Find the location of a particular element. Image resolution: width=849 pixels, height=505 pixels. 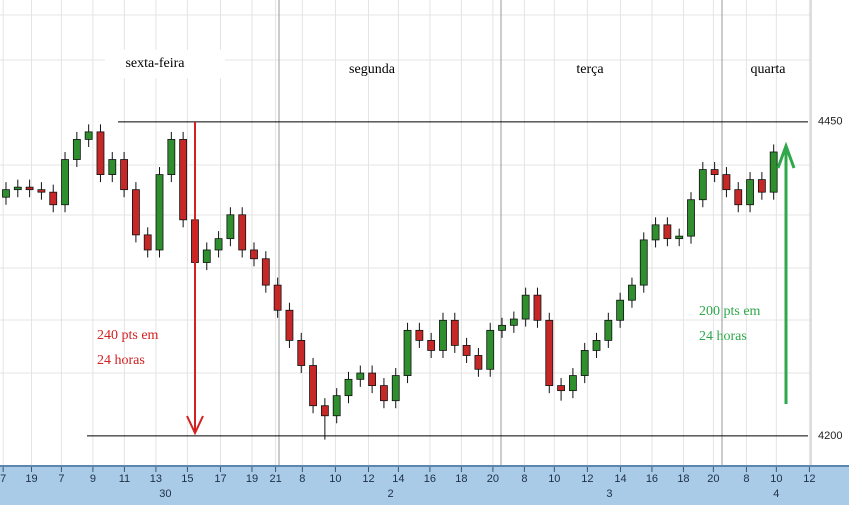

day-label: segunda is located at coordinates (372, 69).